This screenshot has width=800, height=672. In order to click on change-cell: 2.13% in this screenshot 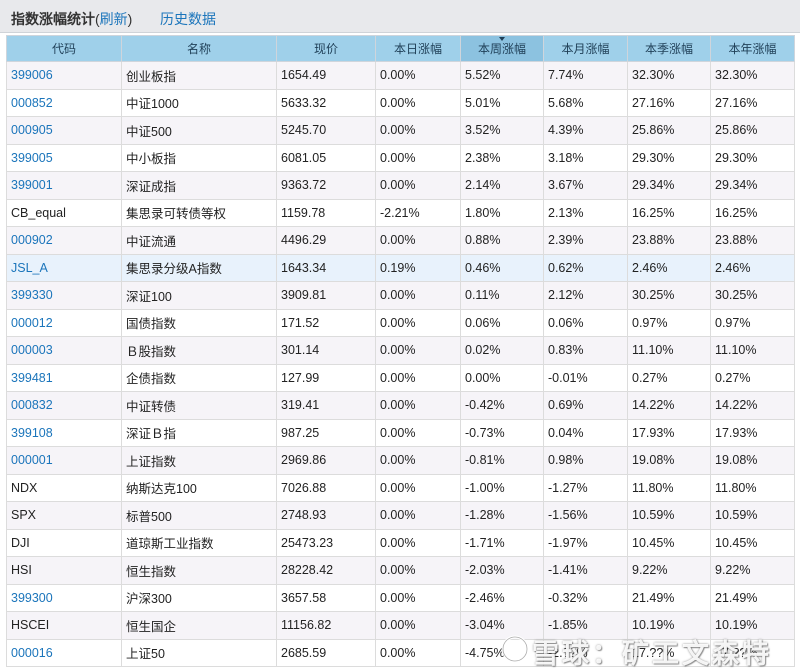, I will do `click(585, 212)`.